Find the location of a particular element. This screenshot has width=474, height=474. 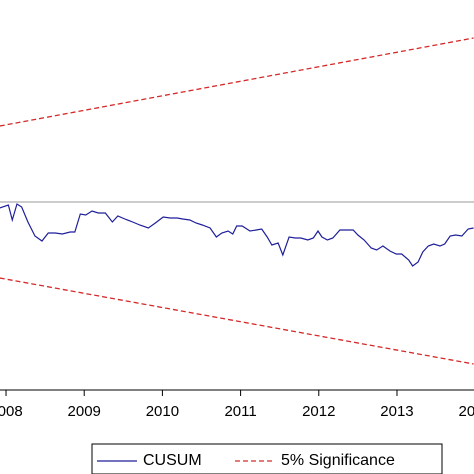

x-tick-label: 2012 is located at coordinates (318, 411).